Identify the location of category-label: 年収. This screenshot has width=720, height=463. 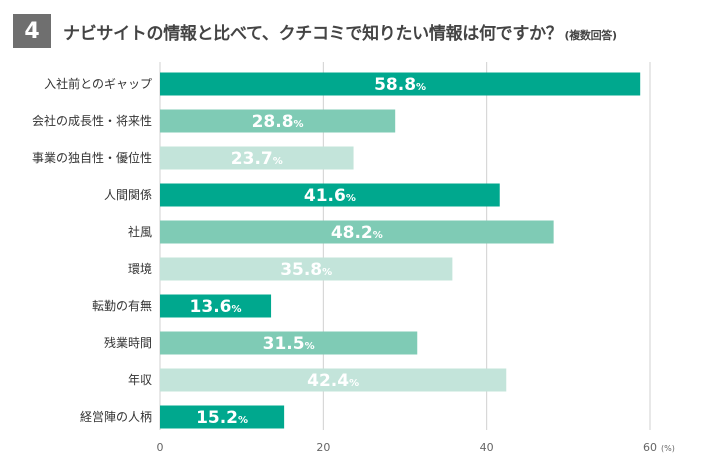
(140, 380).